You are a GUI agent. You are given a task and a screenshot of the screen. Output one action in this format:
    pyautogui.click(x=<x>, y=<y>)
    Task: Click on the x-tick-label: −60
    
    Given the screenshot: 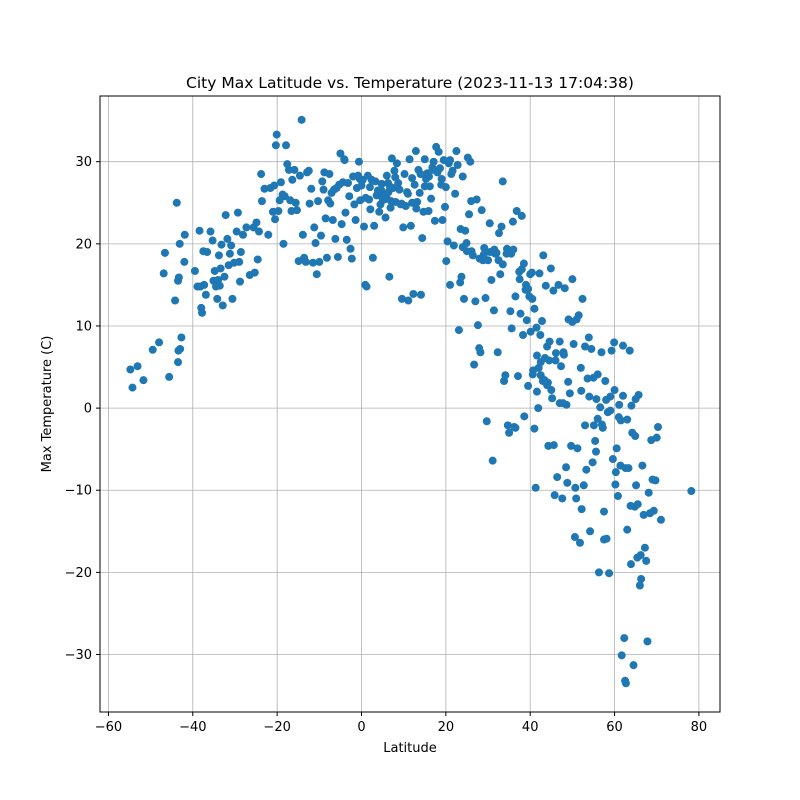 What is the action you would take?
    pyautogui.click(x=108, y=727)
    